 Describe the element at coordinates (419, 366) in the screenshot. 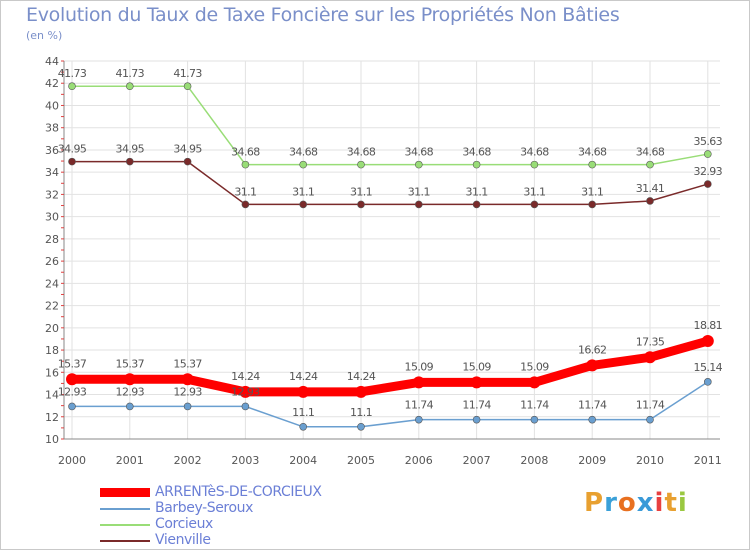

I see `data-label-0: 15.09` at that location.